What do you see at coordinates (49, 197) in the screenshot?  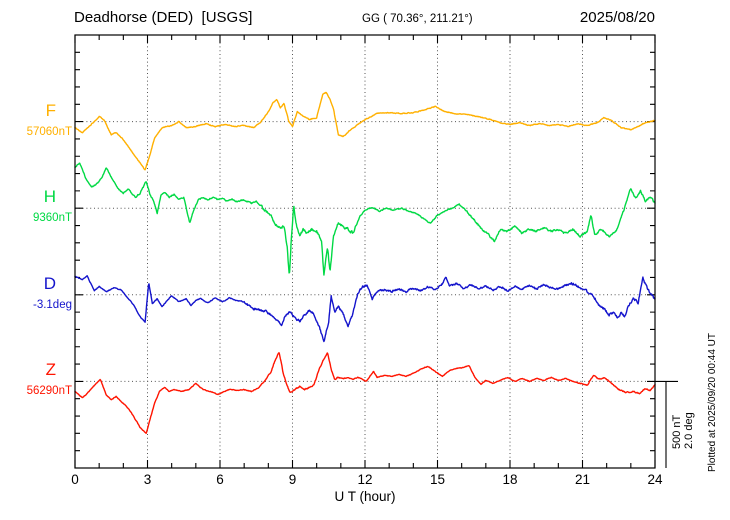 I see `channel-letter-H: H` at bounding box center [49, 197].